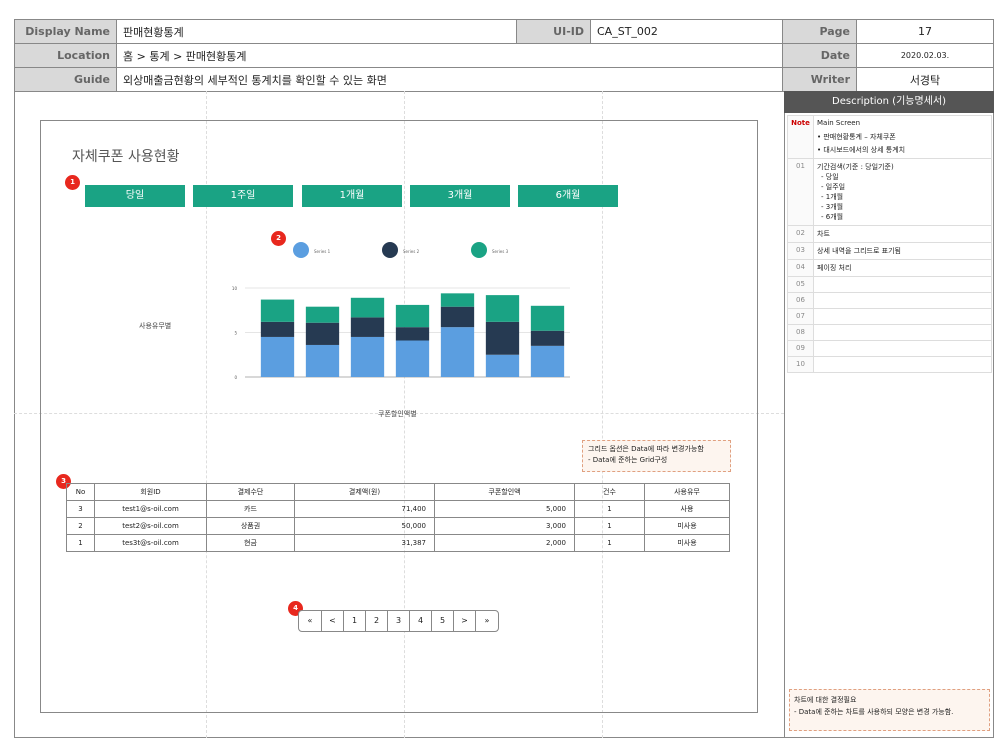 The image size is (1008, 756). What do you see at coordinates (687, 509) in the screenshot?
I see `cell-usage: 사용` at bounding box center [687, 509].